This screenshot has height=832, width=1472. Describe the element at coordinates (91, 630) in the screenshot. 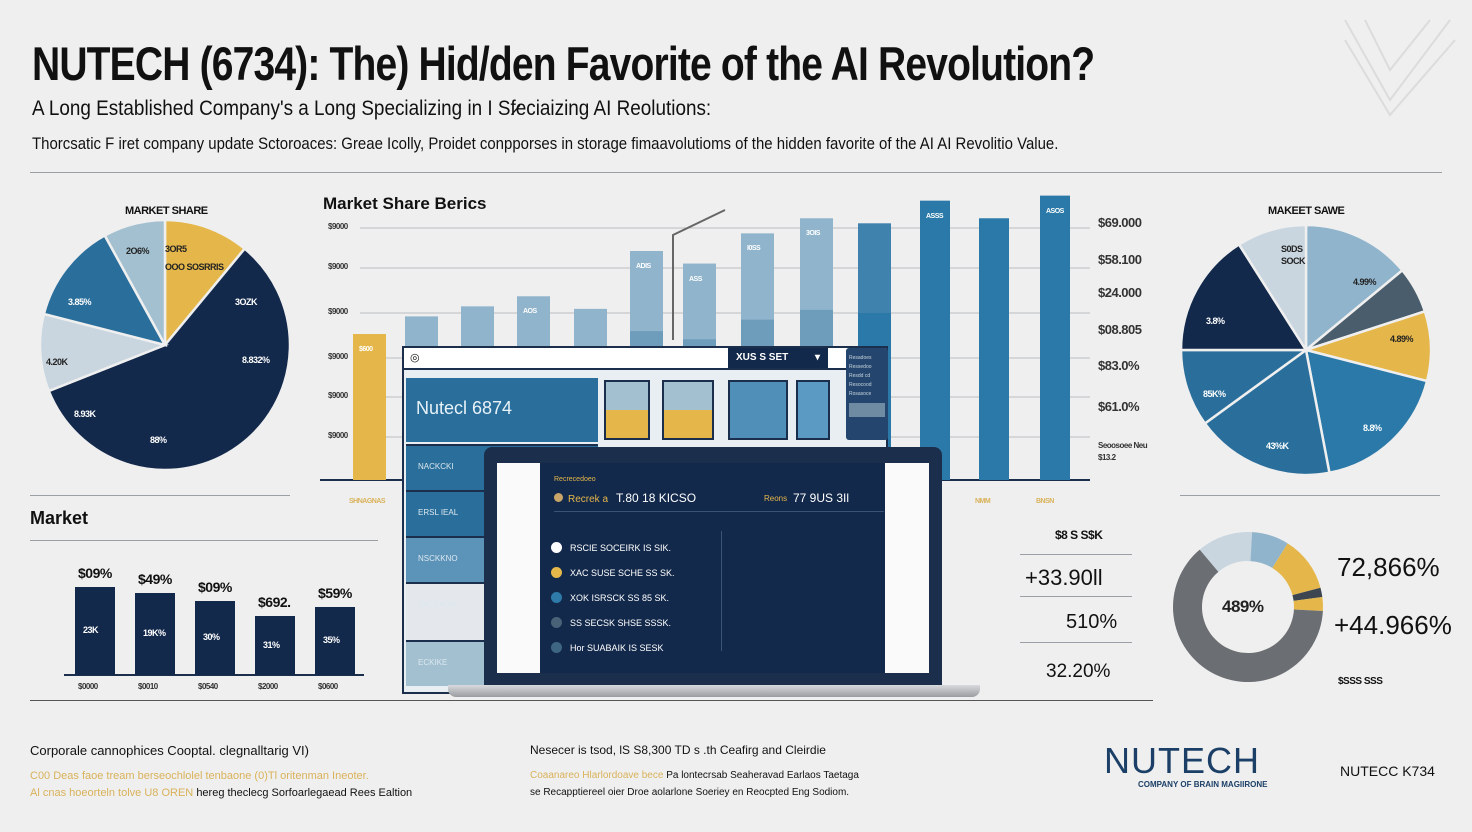

I see `bar-inner-label: 23K` at that location.